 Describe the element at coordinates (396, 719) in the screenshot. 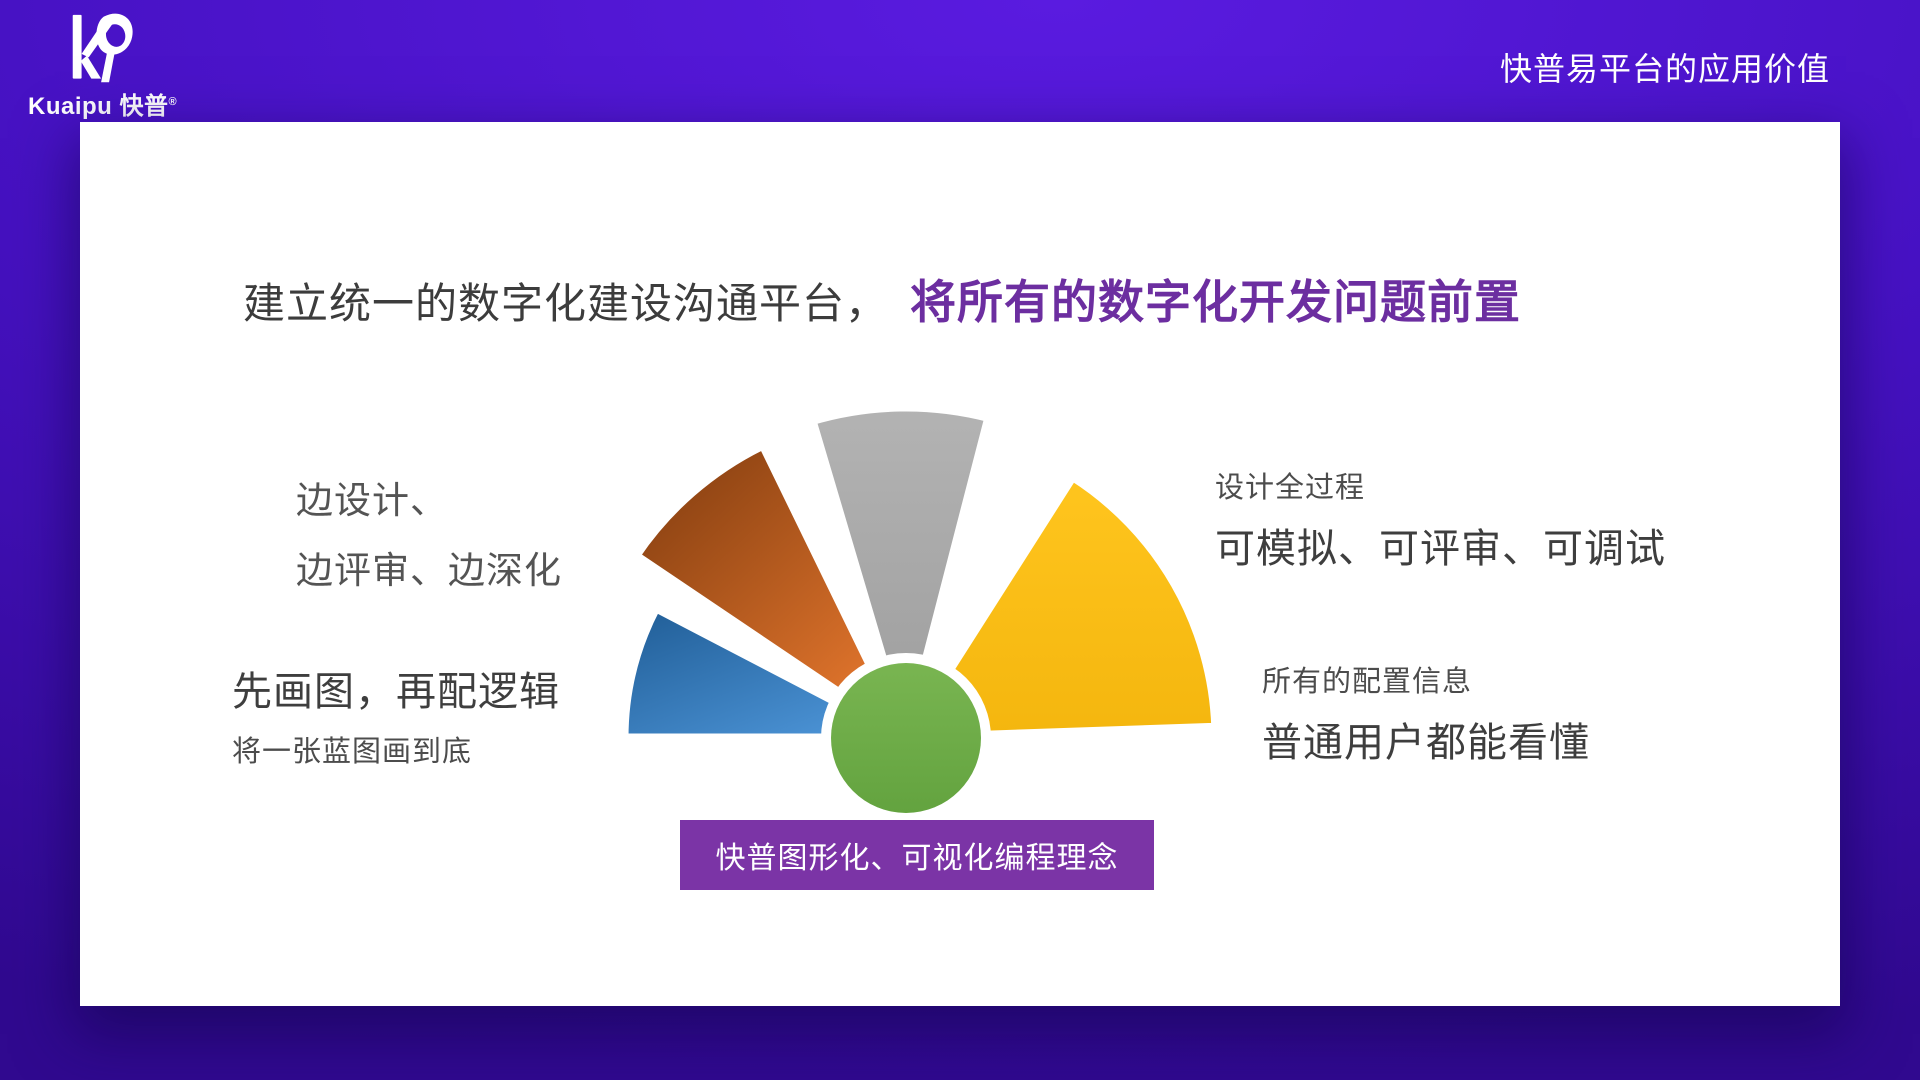

I see `annotation-left-bottom: 先画图，再配逻辑 将一张蓝图画到底` at that location.